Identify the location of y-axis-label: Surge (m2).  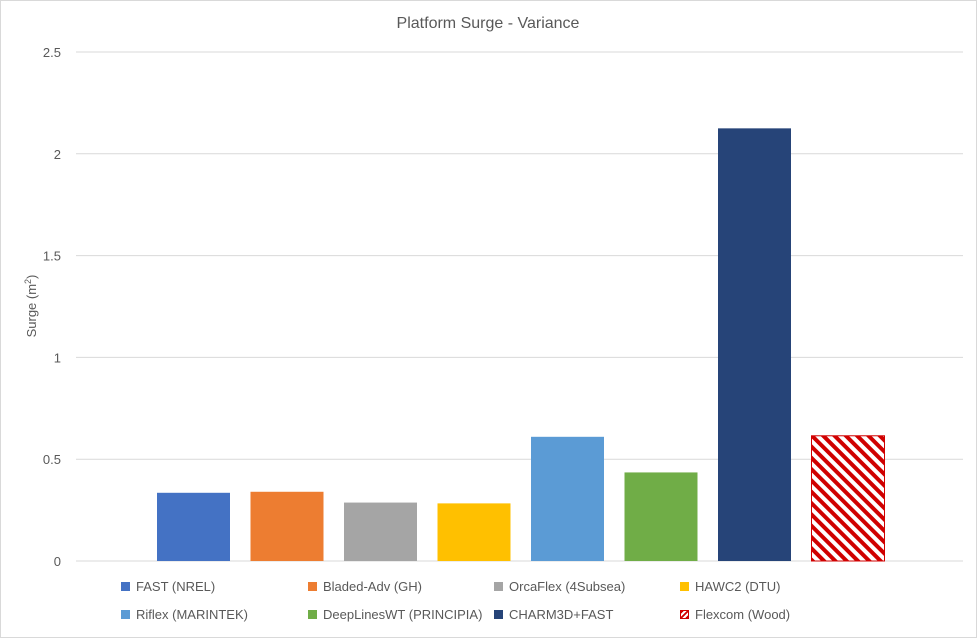
(31, 306).